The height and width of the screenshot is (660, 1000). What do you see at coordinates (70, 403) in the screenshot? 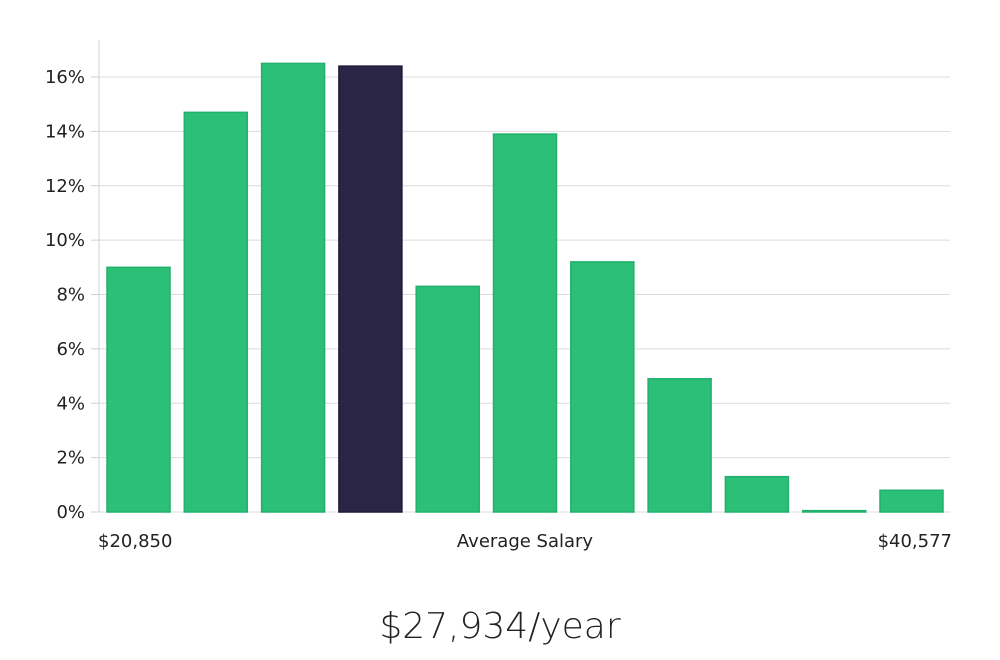
I see `y-tick-label: 4%` at bounding box center [70, 403].